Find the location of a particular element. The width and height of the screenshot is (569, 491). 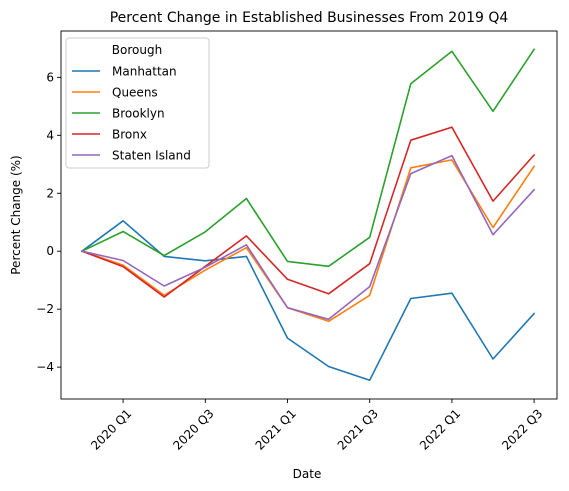

x-tick-label: 2021 Q3 is located at coordinates (358, 429).